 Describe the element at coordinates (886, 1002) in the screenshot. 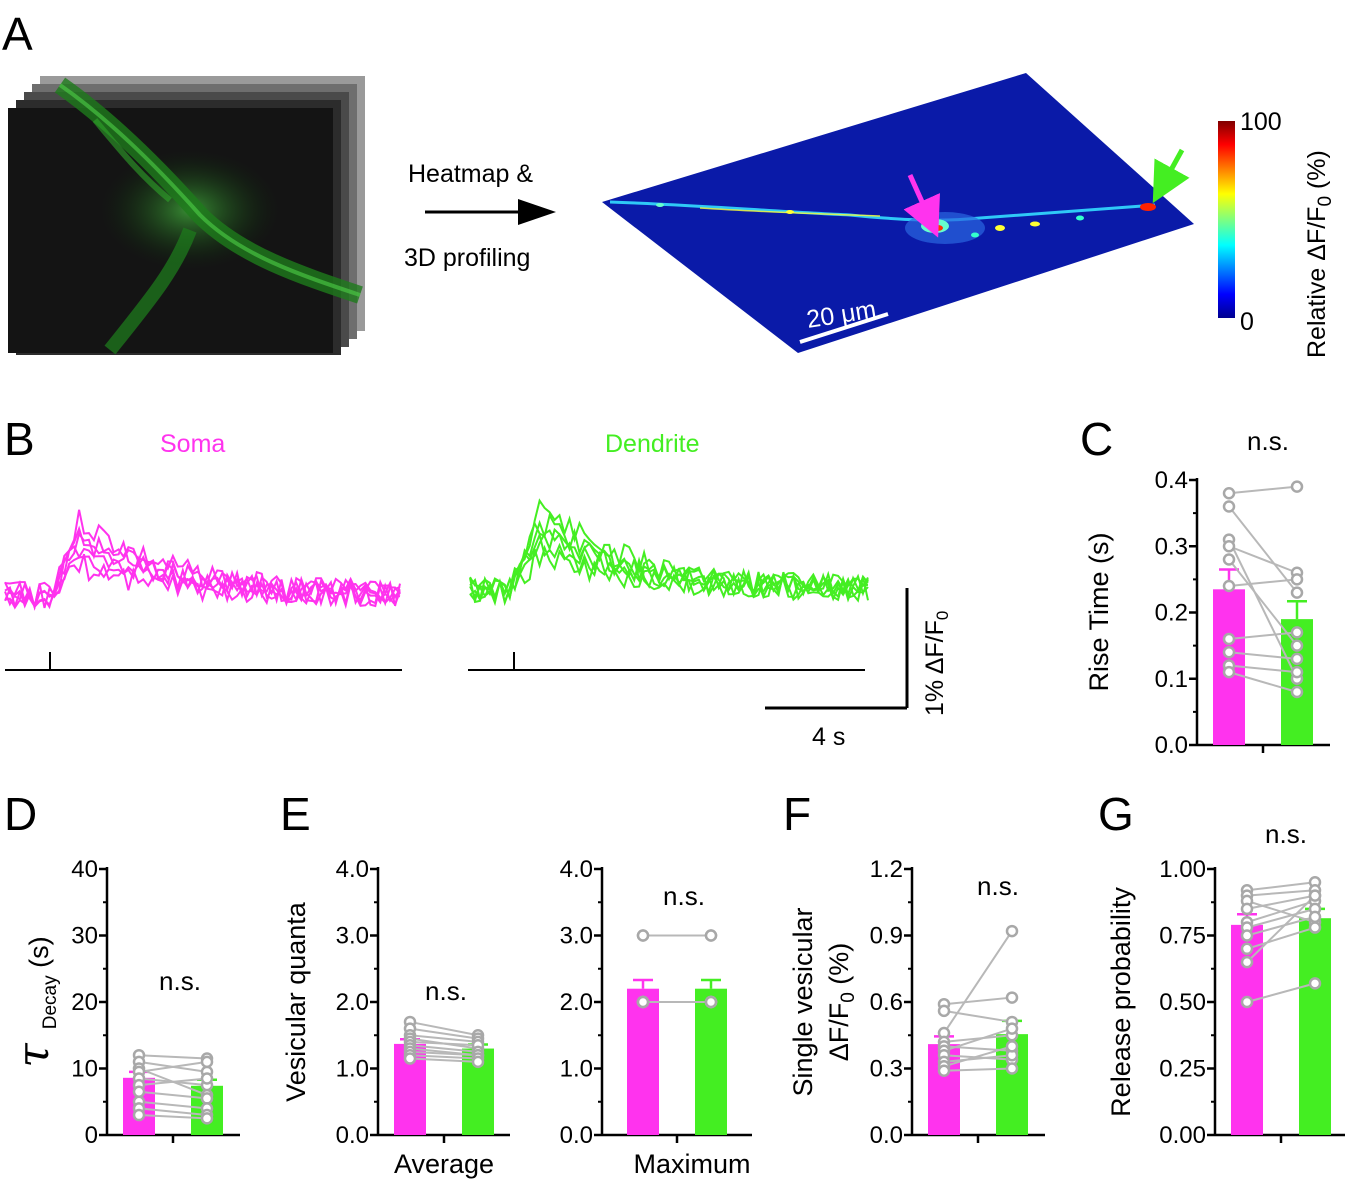

I see `y-tick-label: 0.6` at that location.